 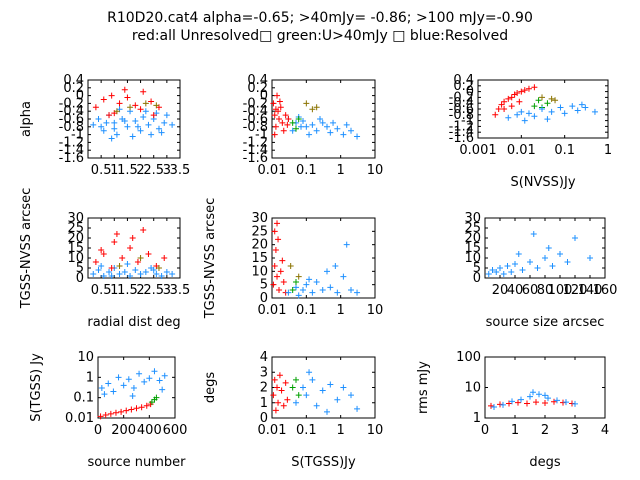 I want to click on p3-ytick-label: -1.6, so click(x=461, y=138).